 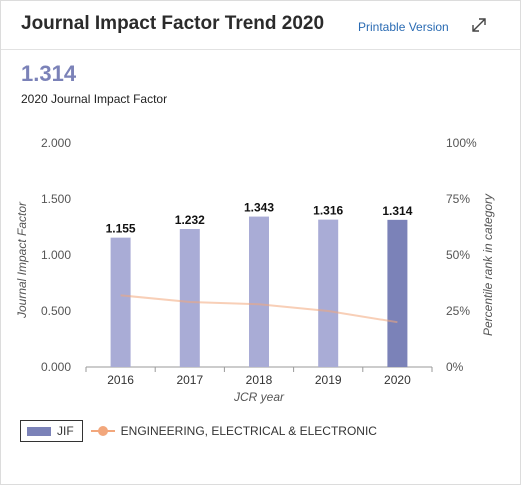 I want to click on y-right-tick-label: 25%, so click(x=458, y=311).